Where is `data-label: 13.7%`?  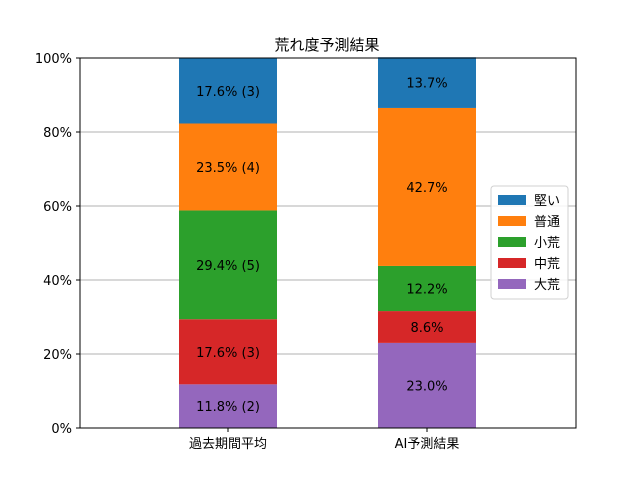
data-label: 13.7% is located at coordinates (426, 84).